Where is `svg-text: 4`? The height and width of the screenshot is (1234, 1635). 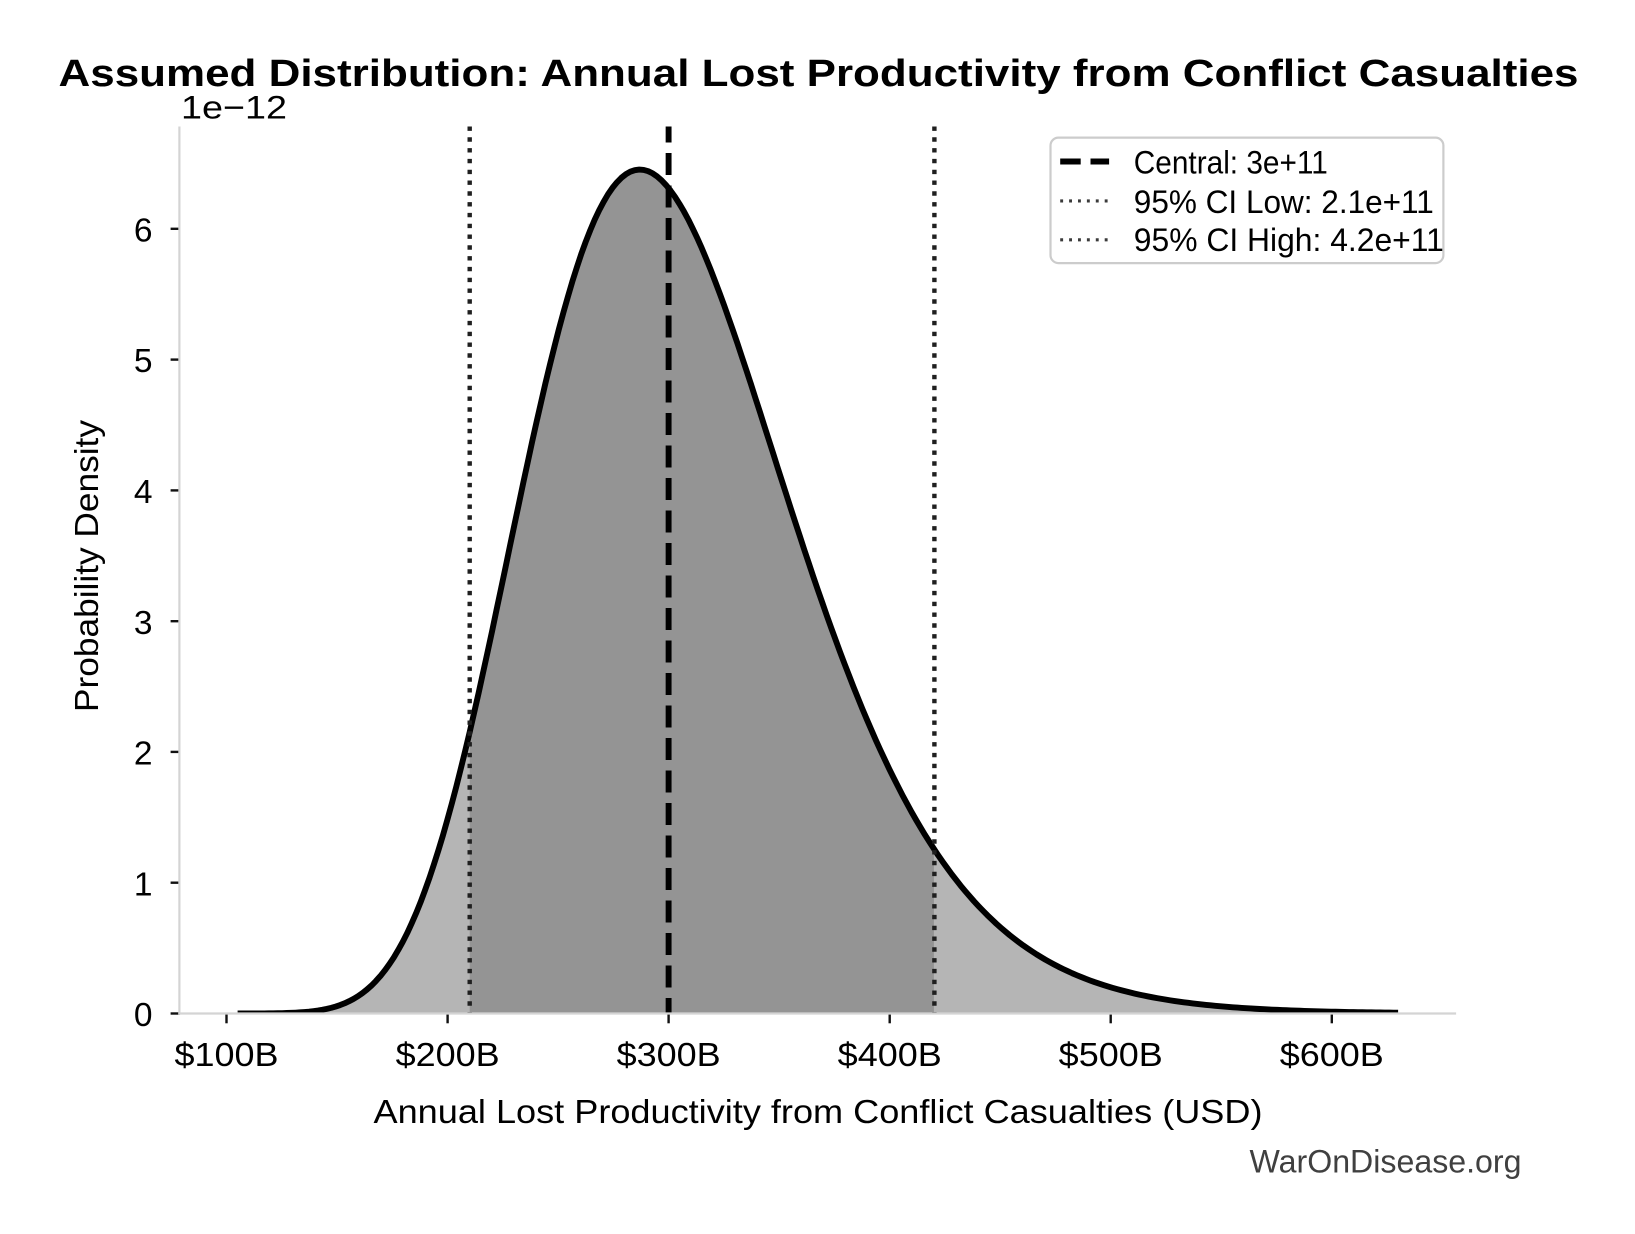
svg-text: 4 is located at coordinates (143, 492).